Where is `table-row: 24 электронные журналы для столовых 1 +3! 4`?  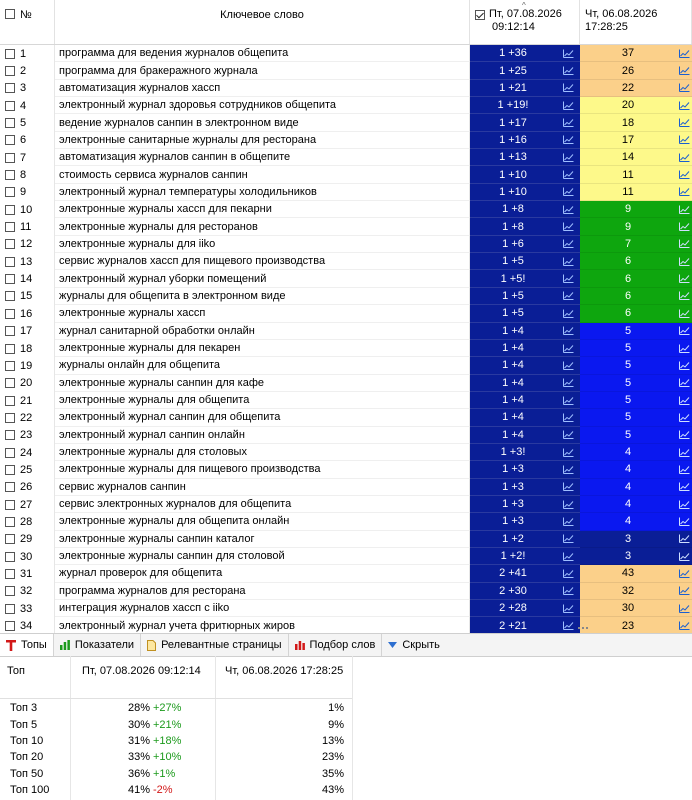
table-row: 24 электронные журналы для столовых 1 +3! 4 is located at coordinates (346, 452).